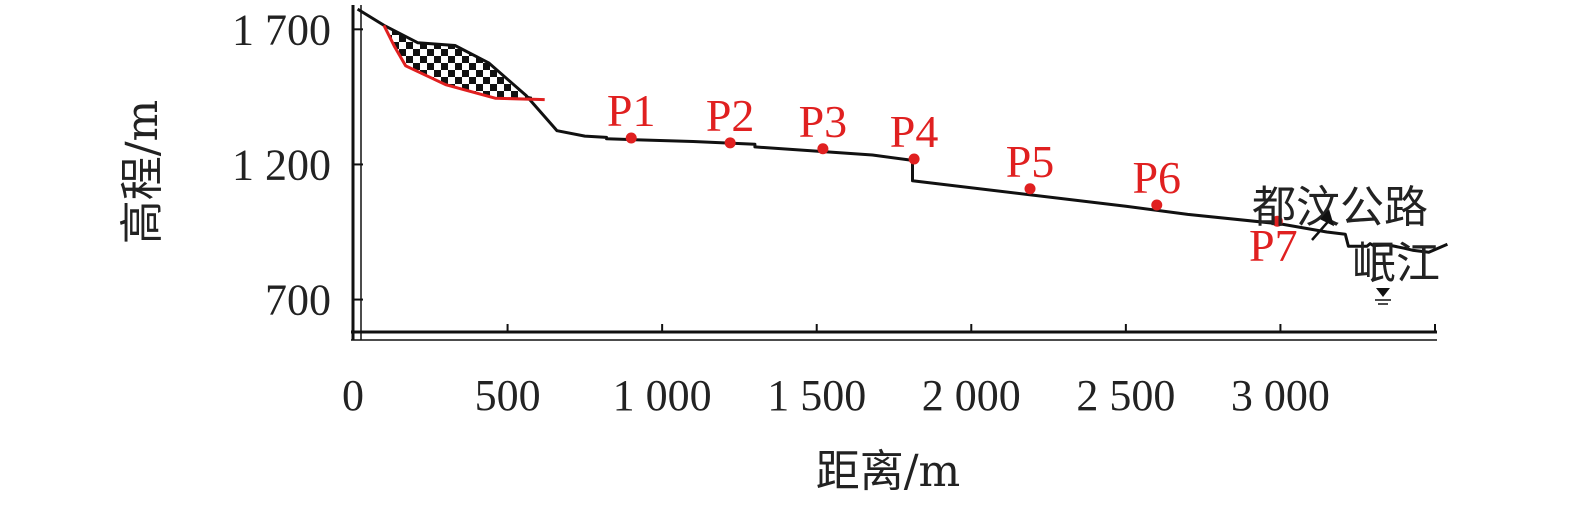 This screenshot has width=1575, height=507. Describe the element at coordinates (1273, 245) in the screenshot. I see `monitoring-point-label-7: P7` at that location.